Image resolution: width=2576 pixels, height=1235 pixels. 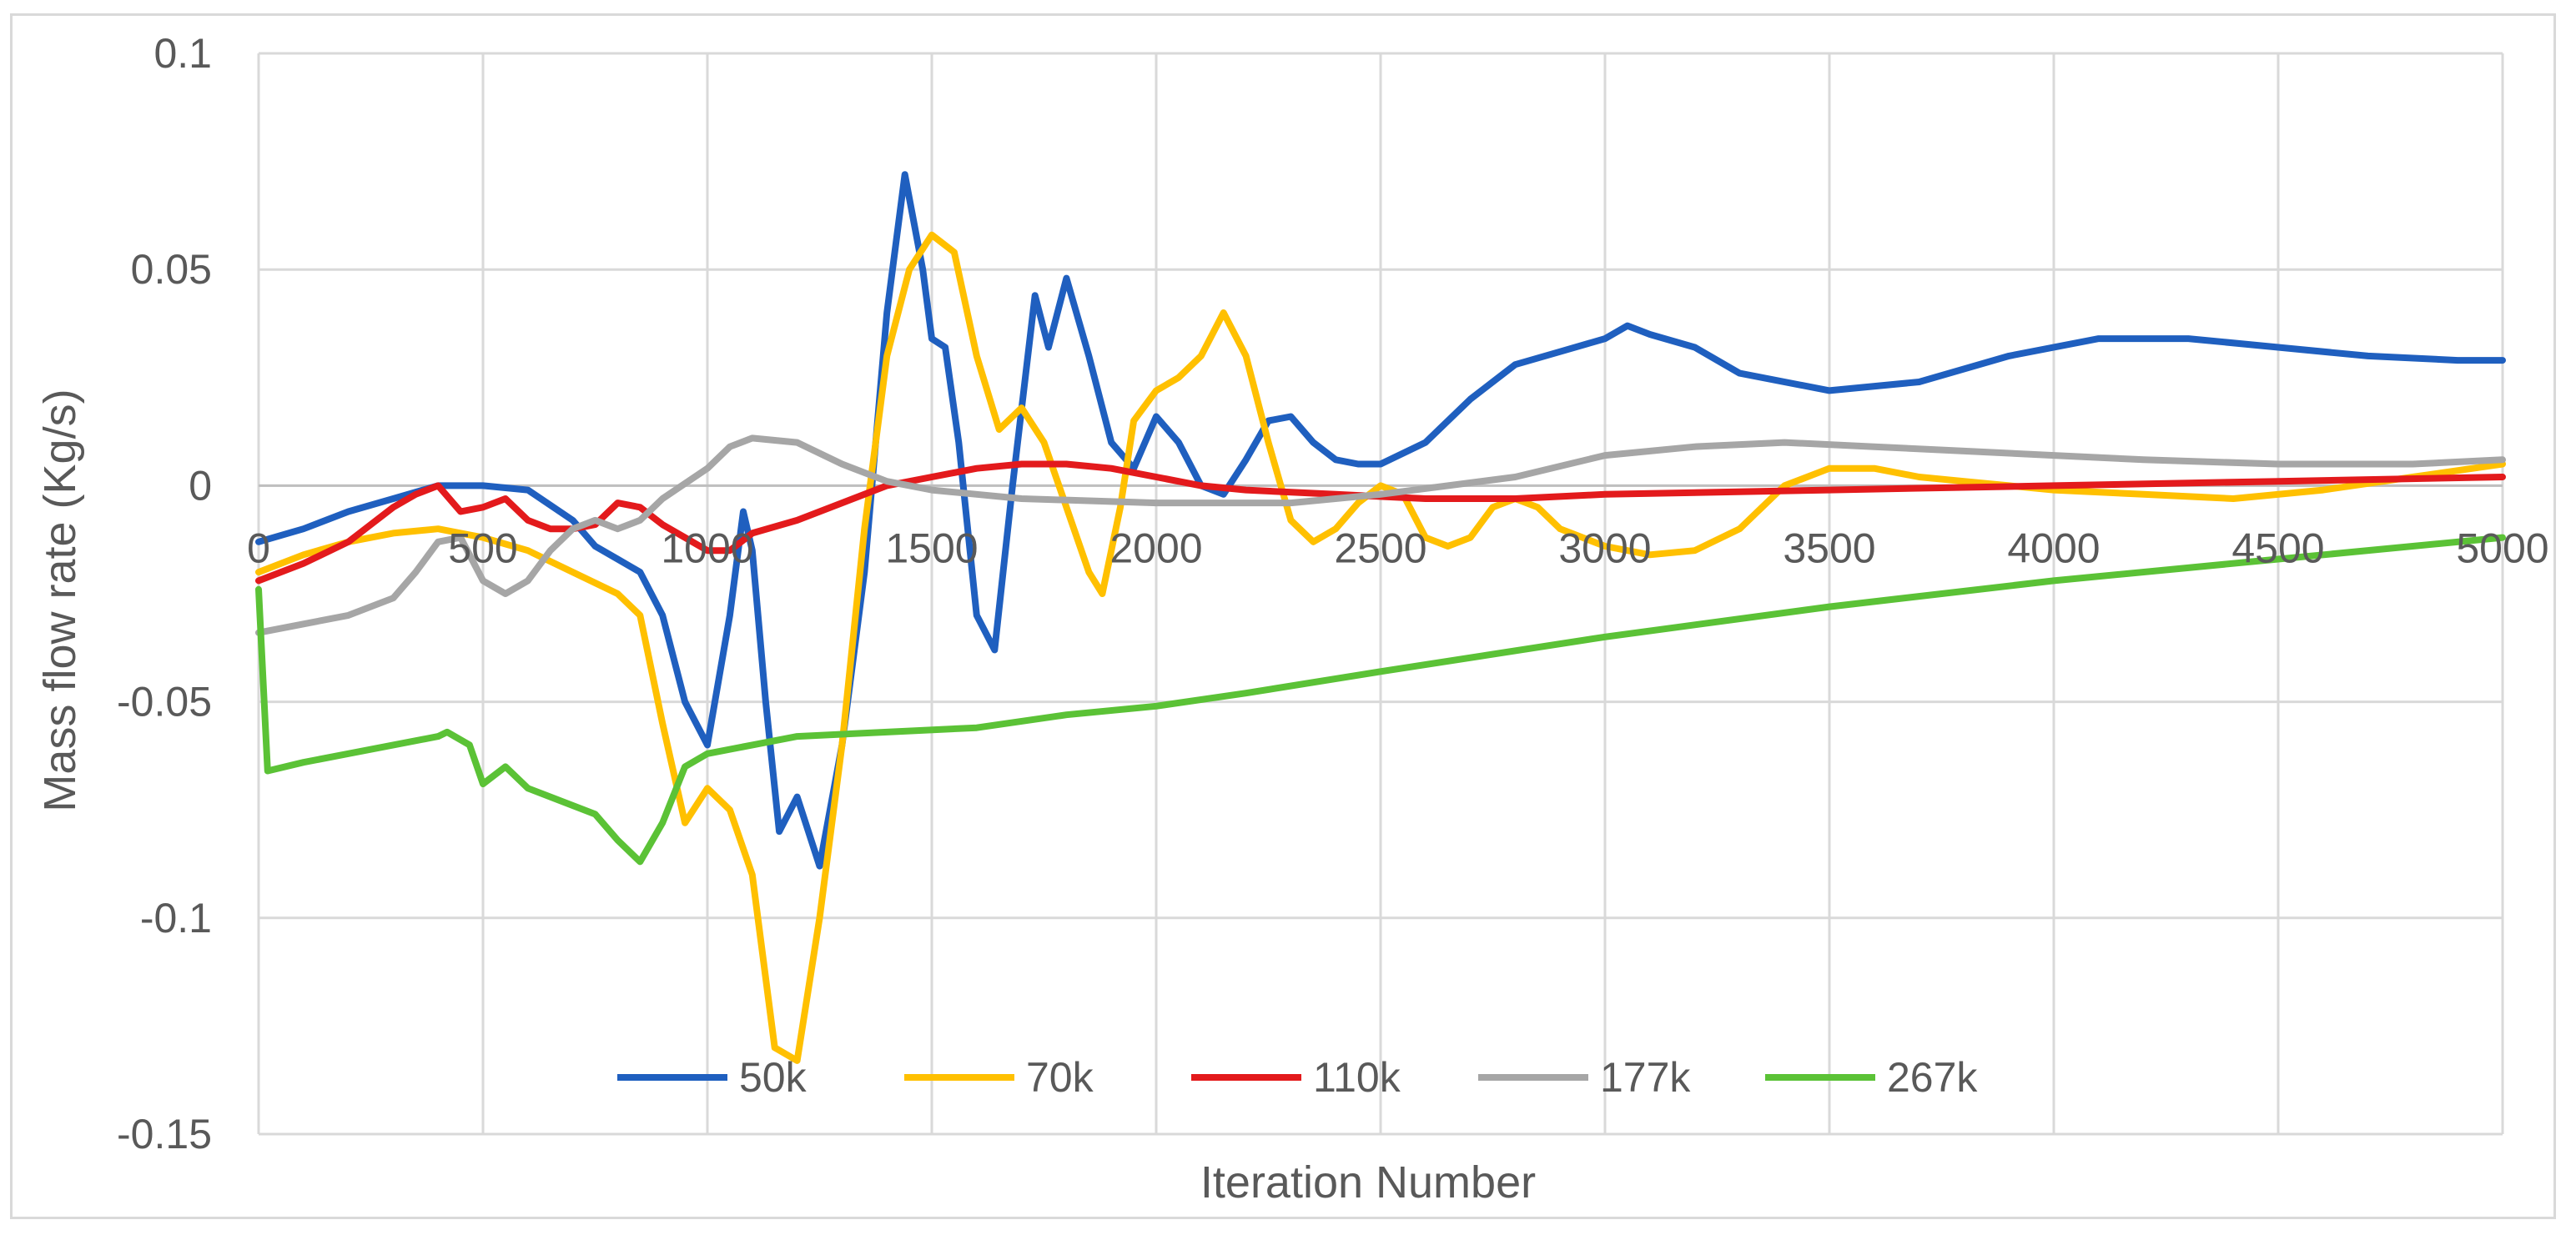 What do you see at coordinates (712, 1077) in the screenshot?
I see `legend-item-50k: 50k` at bounding box center [712, 1077].